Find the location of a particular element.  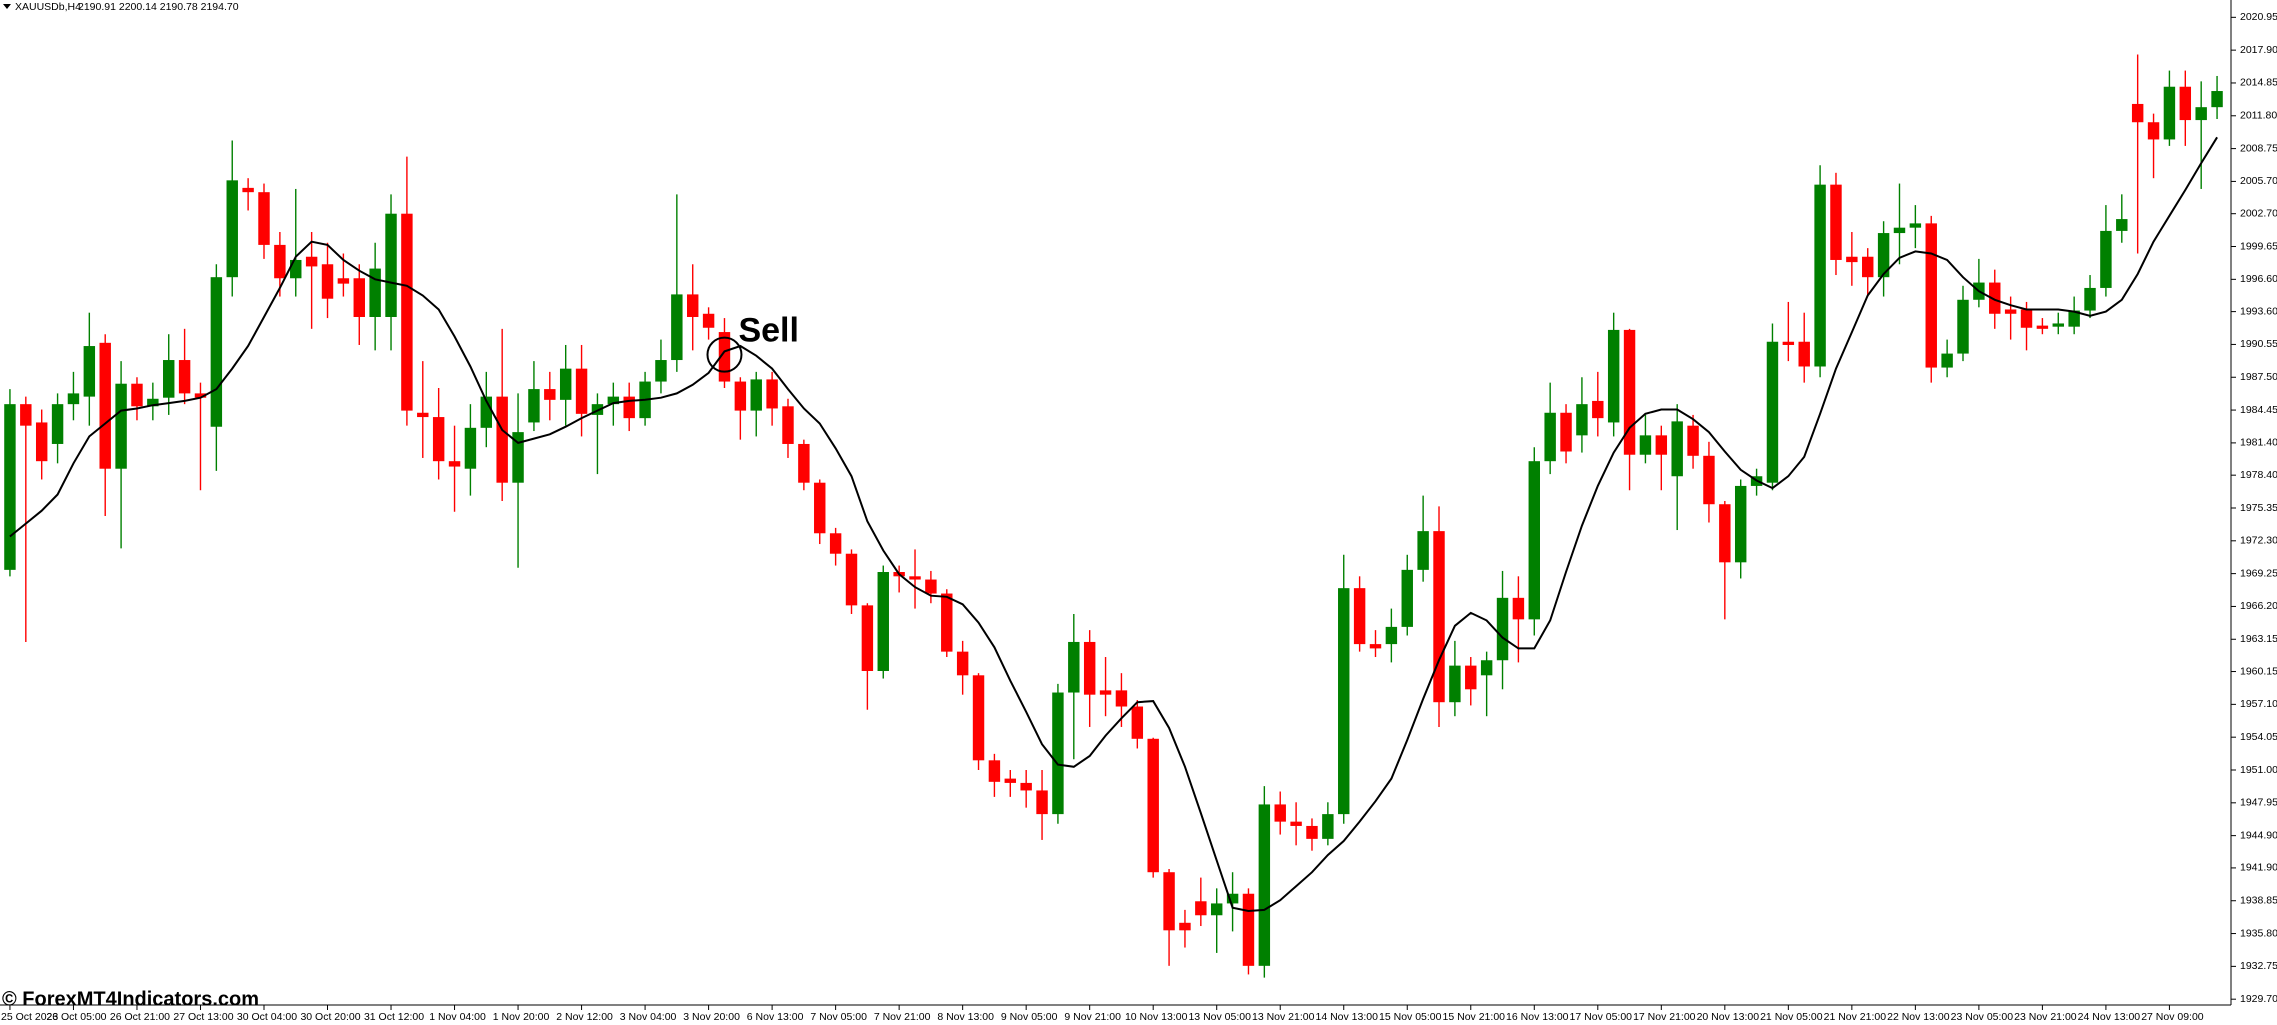

y-tick-label: 1981.40 is located at coordinates (2258, 443).